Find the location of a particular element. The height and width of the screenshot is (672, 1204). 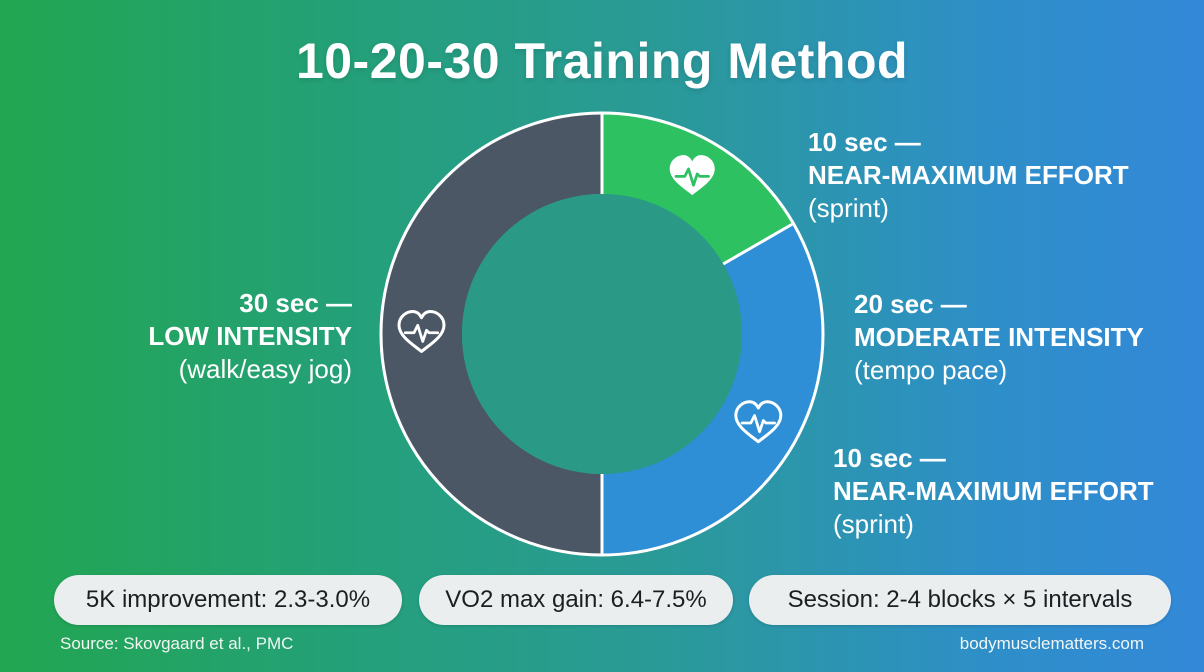

segment-label-sprint-top: 10 sec — NEAR-MAXIMUM EFFORT (sprint) is located at coordinates (968, 175).